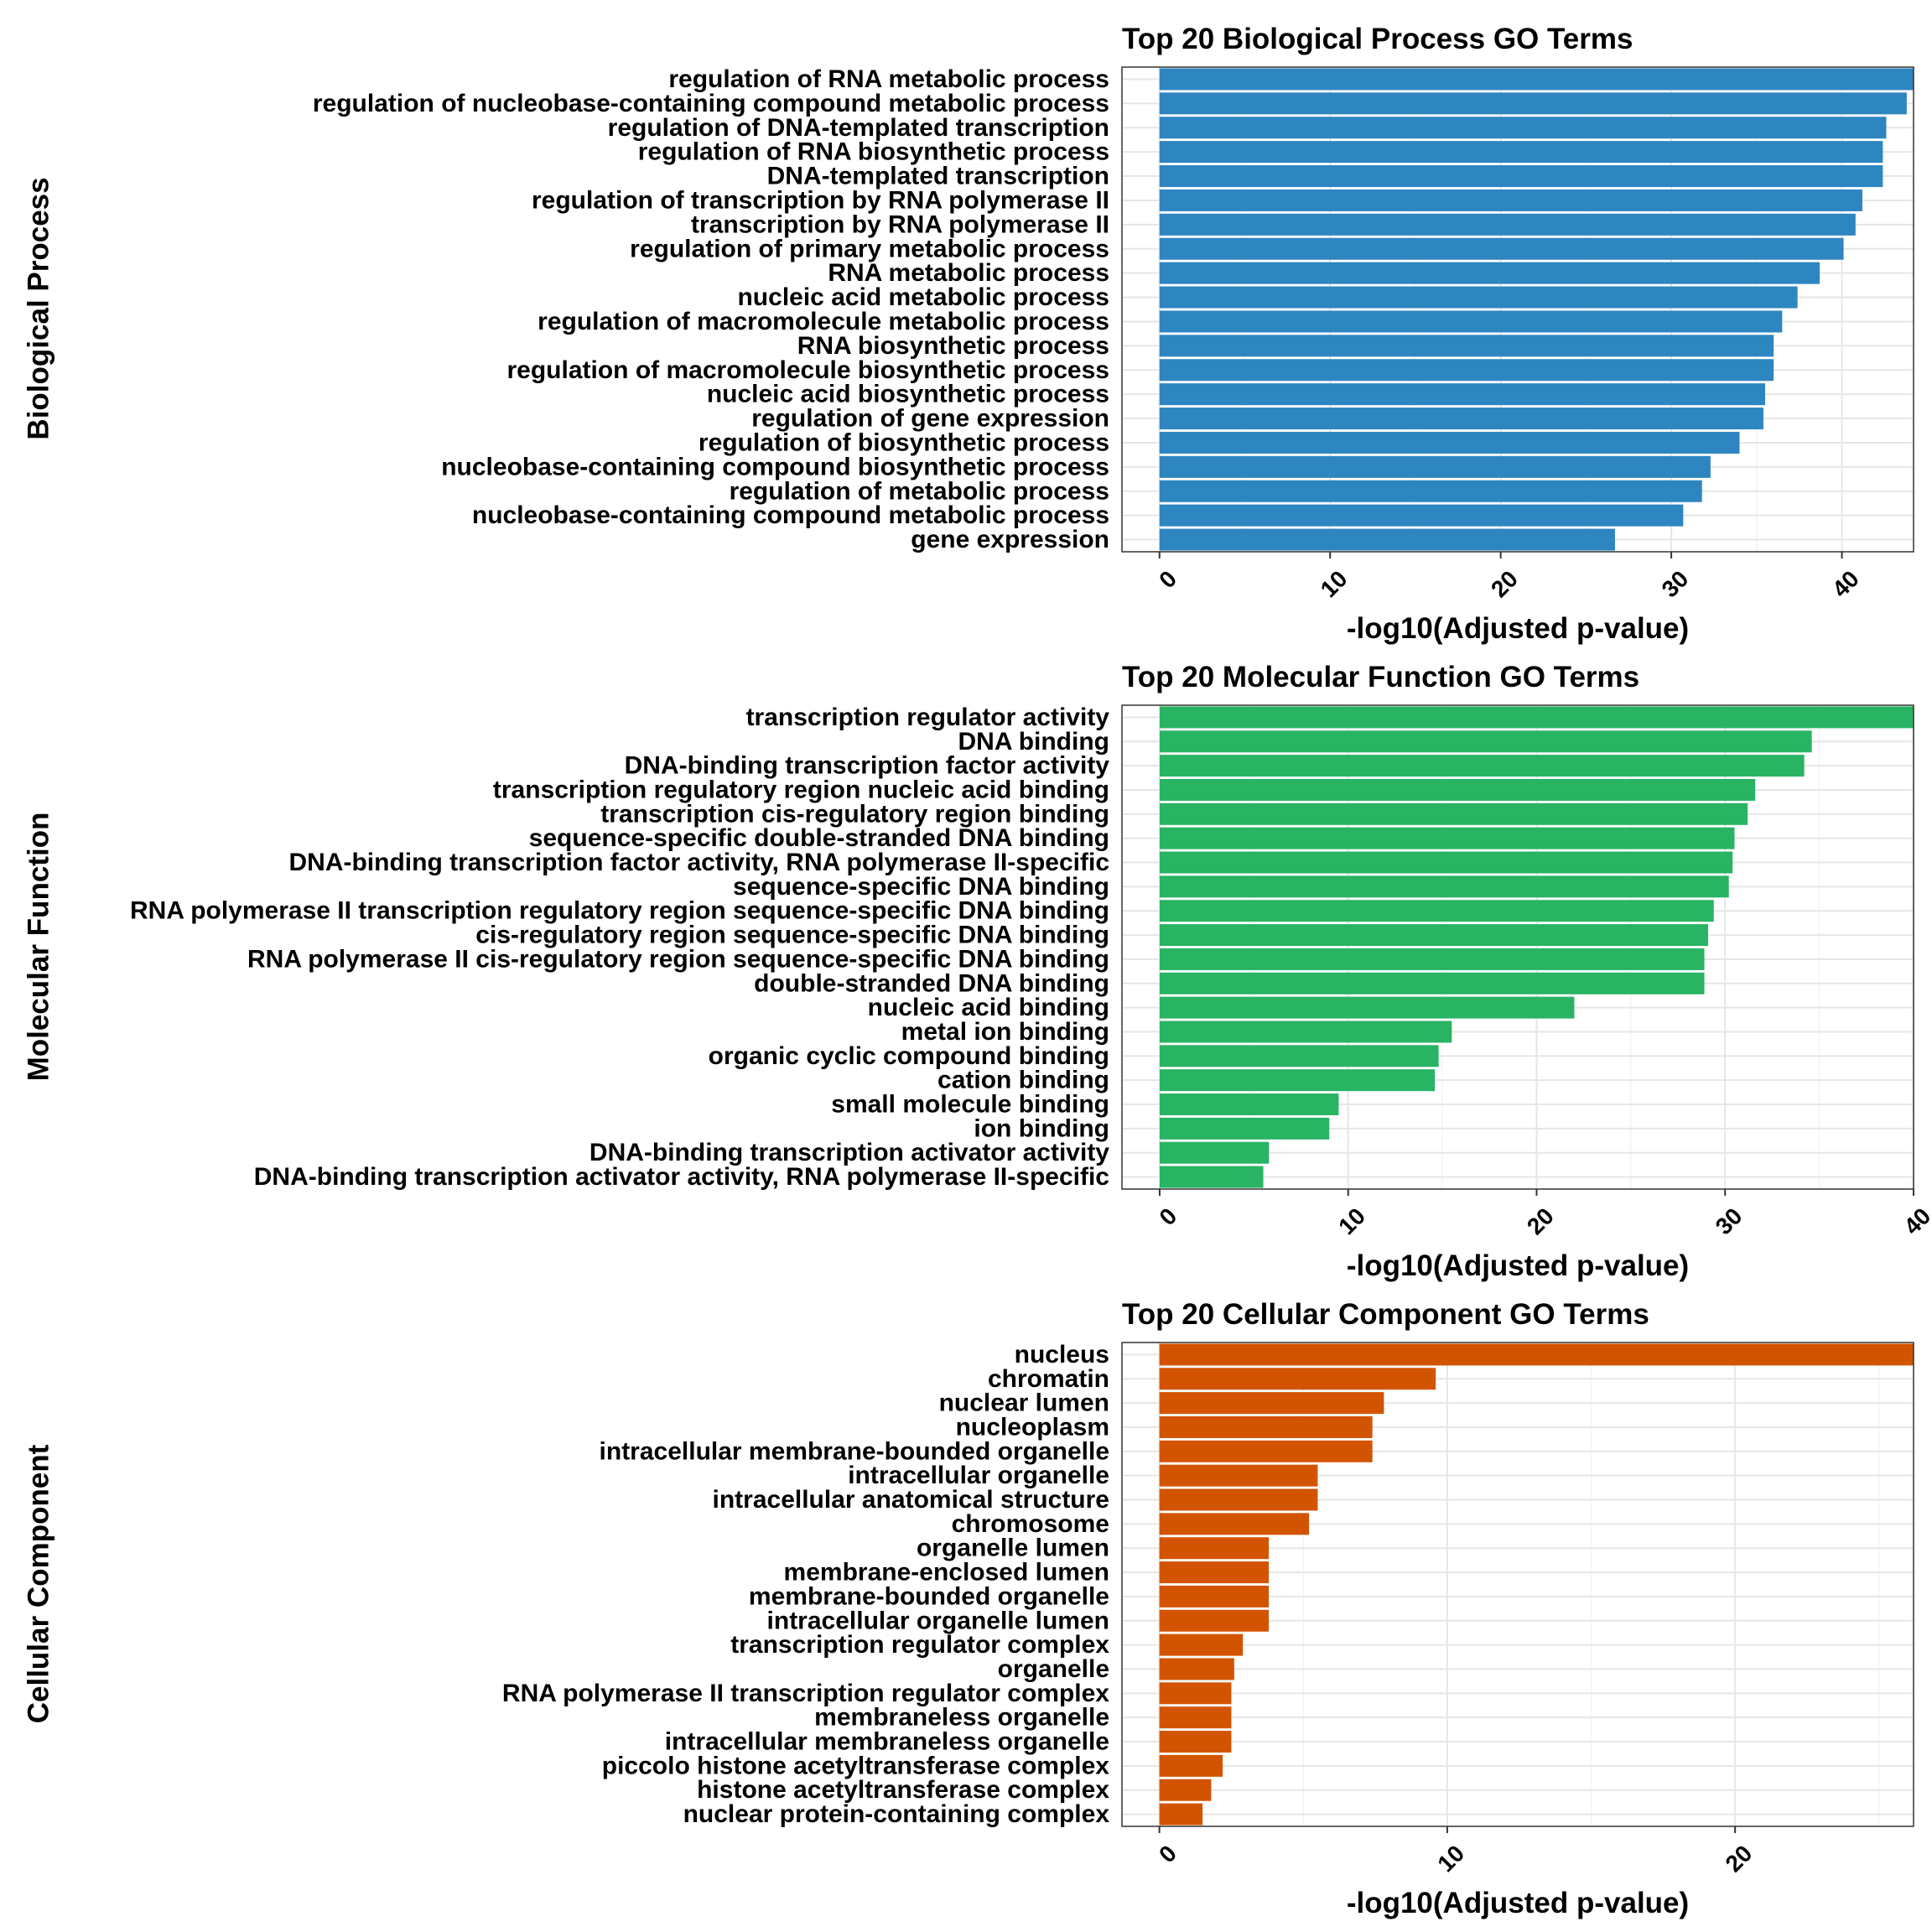 This screenshot has height=1932, width=1932. Describe the element at coordinates (1023, 1080) in the screenshot. I see `category-label: cation binding` at that location.